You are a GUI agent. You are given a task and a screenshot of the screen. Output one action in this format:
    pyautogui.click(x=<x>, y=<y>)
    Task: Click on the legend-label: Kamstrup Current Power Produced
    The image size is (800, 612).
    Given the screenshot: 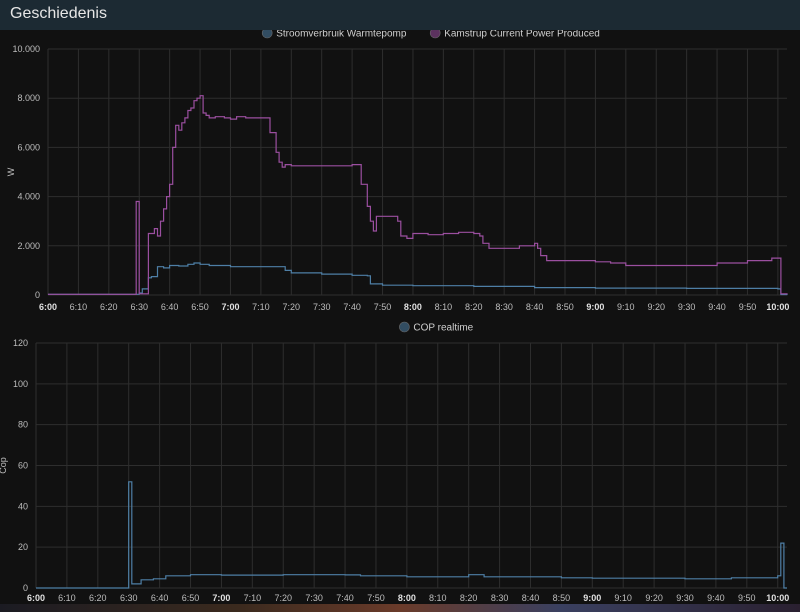 What is the action you would take?
    pyautogui.click(x=522, y=35)
    